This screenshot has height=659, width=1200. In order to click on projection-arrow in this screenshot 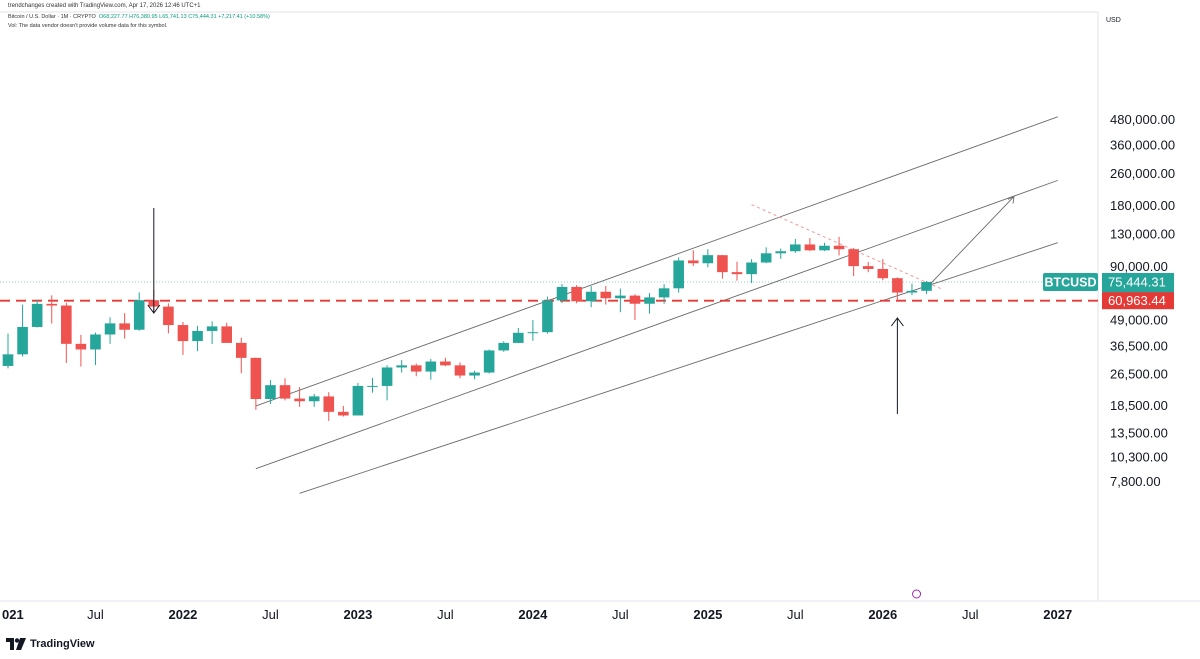, I will do `click(972, 240)`.